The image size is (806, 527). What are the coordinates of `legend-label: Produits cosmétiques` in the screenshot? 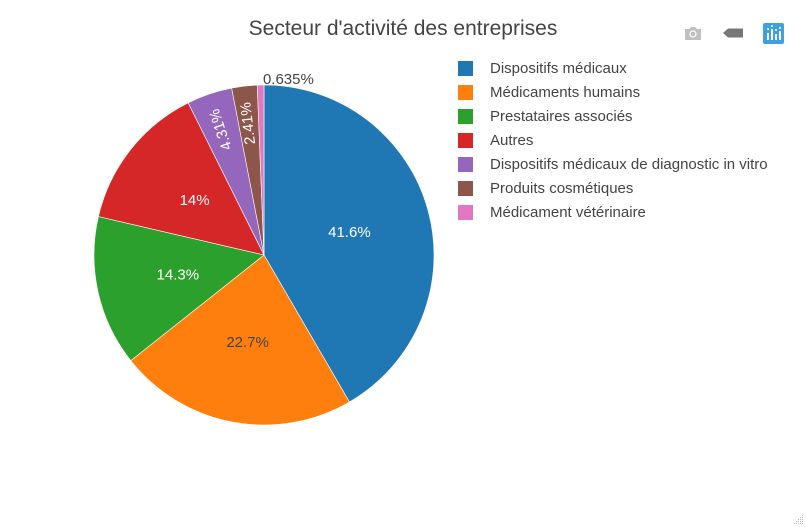 It's located at (561, 188).